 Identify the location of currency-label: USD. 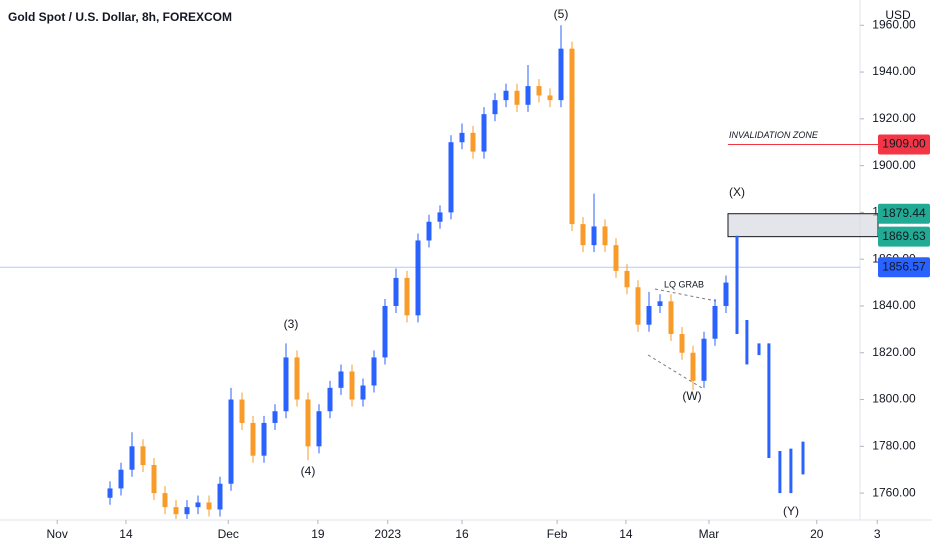
(898, 15).